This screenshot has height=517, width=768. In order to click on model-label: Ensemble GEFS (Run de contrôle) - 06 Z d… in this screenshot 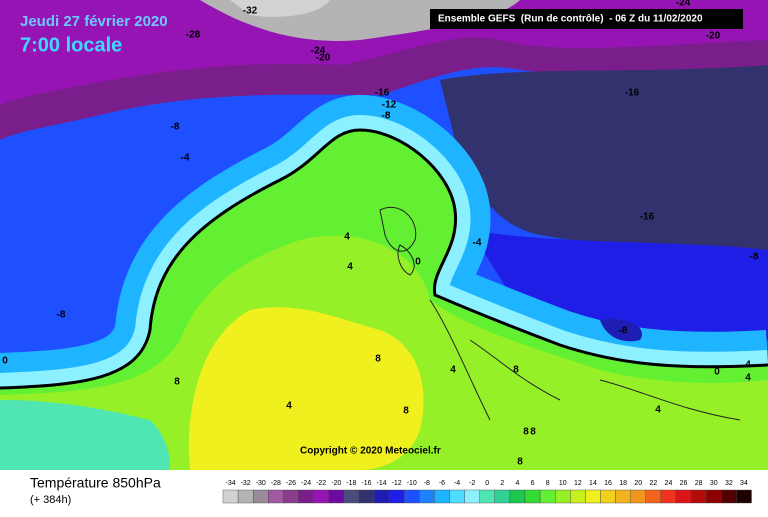, I will do `click(570, 19)`.